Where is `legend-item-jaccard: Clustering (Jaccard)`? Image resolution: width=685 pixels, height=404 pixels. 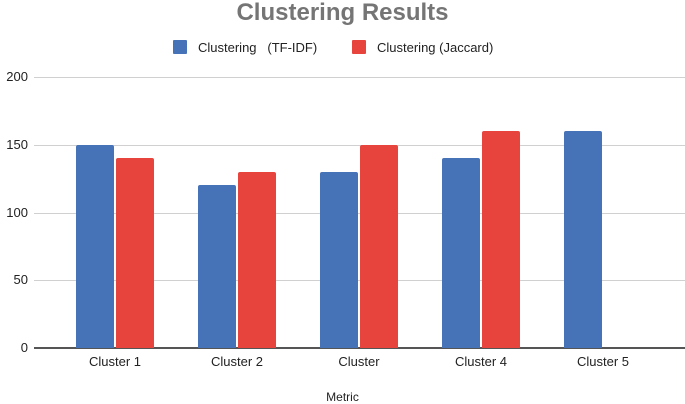 legend-item-jaccard: Clustering (Jaccard) is located at coordinates (422, 47).